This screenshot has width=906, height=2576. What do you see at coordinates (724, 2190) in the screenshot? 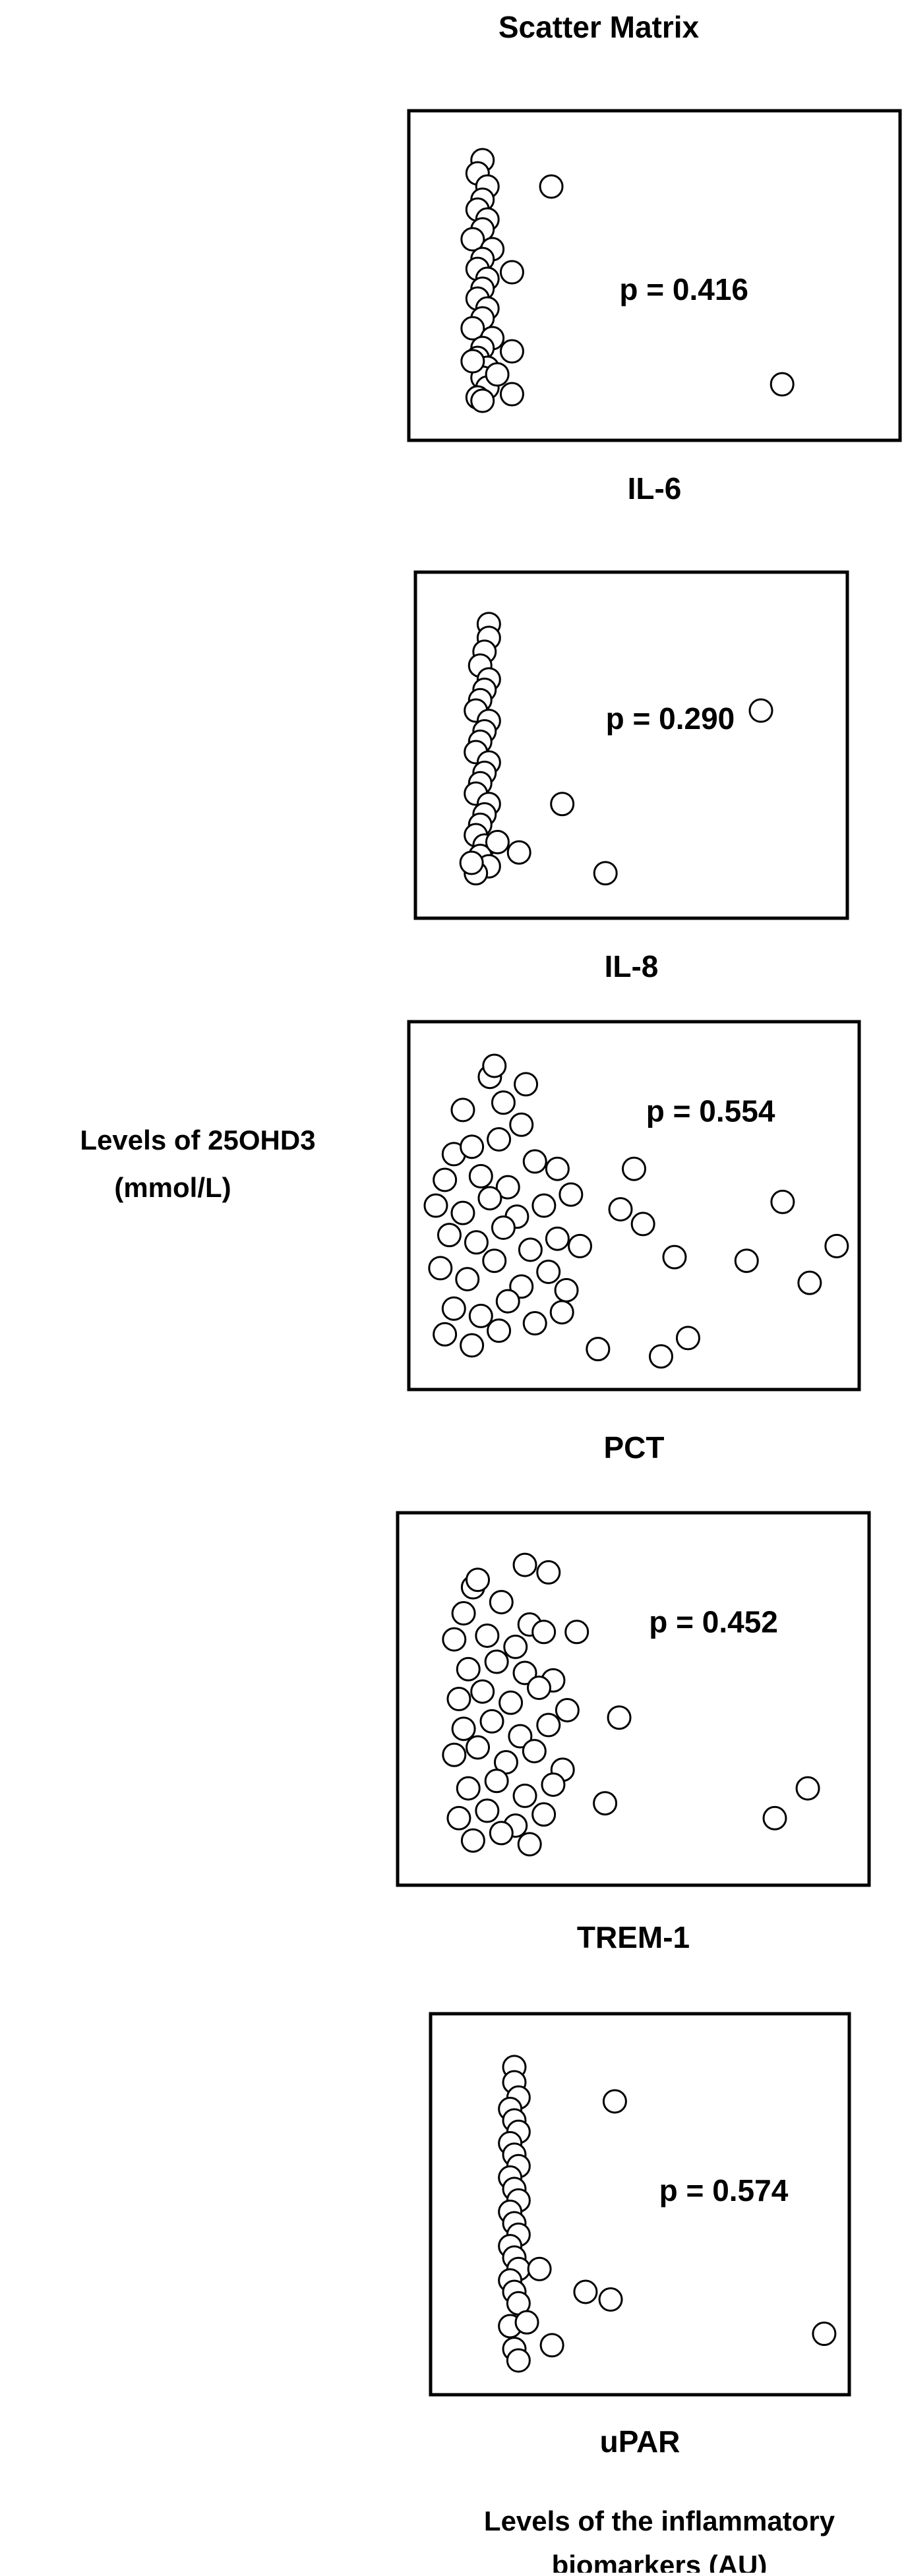
I see `annotation: p = 0.574` at bounding box center [724, 2190].